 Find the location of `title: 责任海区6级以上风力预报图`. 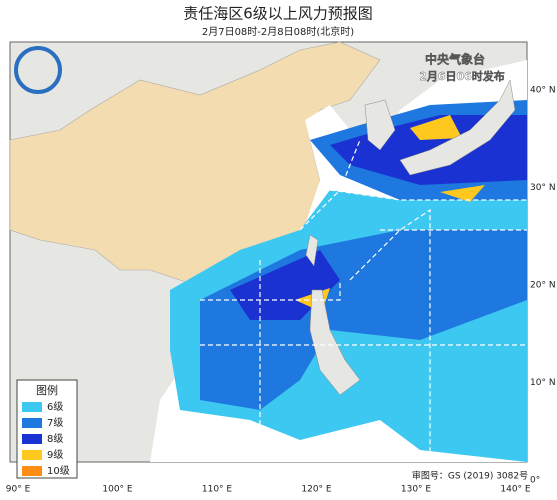

title: 责任海区6级以上风力预报图 is located at coordinates (278, 14).